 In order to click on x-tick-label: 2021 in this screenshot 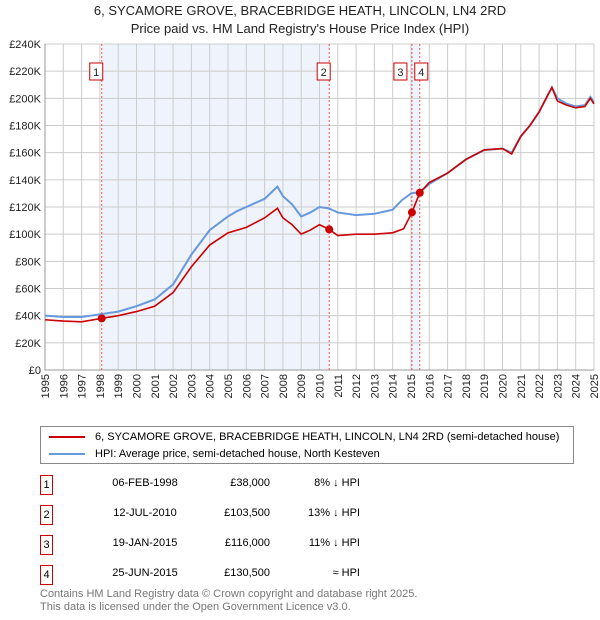, I will do `click(522, 386)`.